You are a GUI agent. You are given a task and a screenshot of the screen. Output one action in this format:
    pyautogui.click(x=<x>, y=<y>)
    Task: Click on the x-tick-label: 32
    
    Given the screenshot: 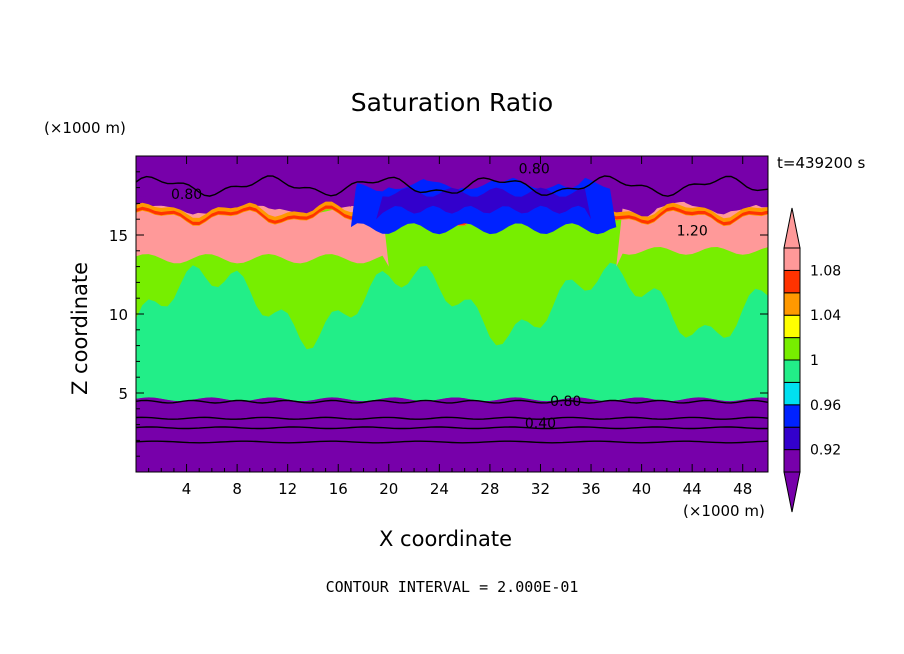 What is the action you would take?
    pyautogui.click(x=540, y=489)
    